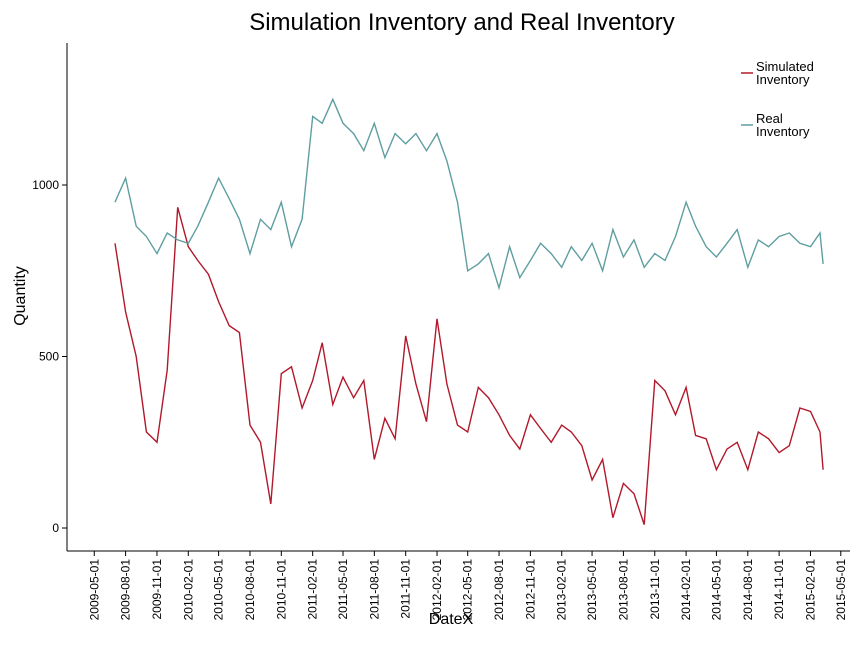 This screenshot has width=851, height=649. What do you see at coordinates (343, 589) in the screenshot?
I see `x-tick-label: 2011-05-01` at bounding box center [343, 589].